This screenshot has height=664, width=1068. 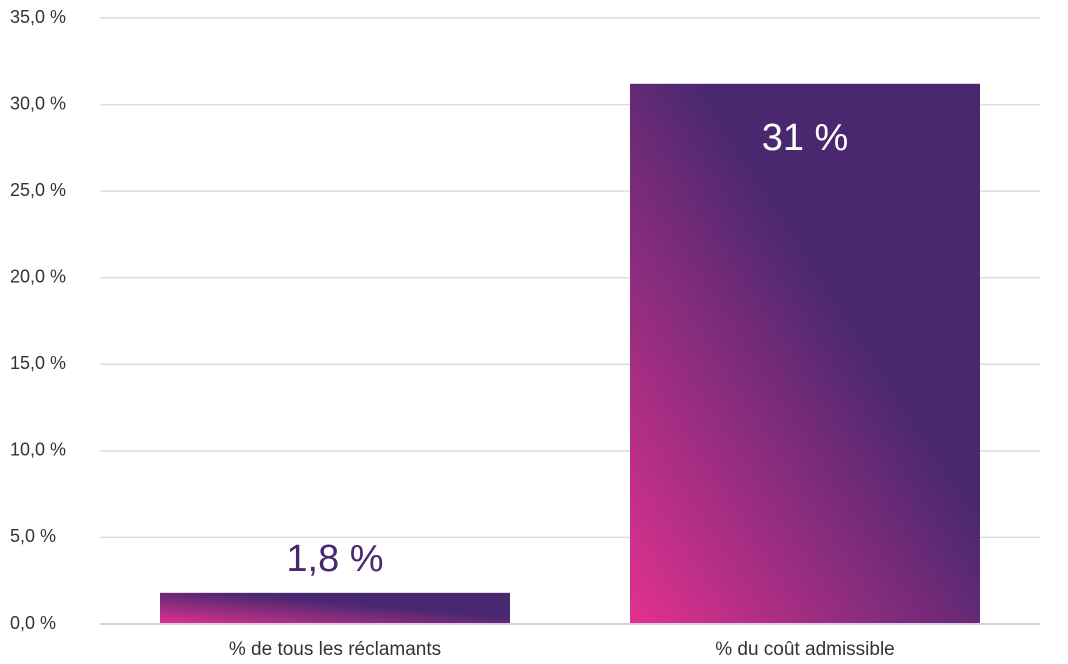 I want to click on x-tick-label: % de tous les réclamants, so click(x=335, y=649).